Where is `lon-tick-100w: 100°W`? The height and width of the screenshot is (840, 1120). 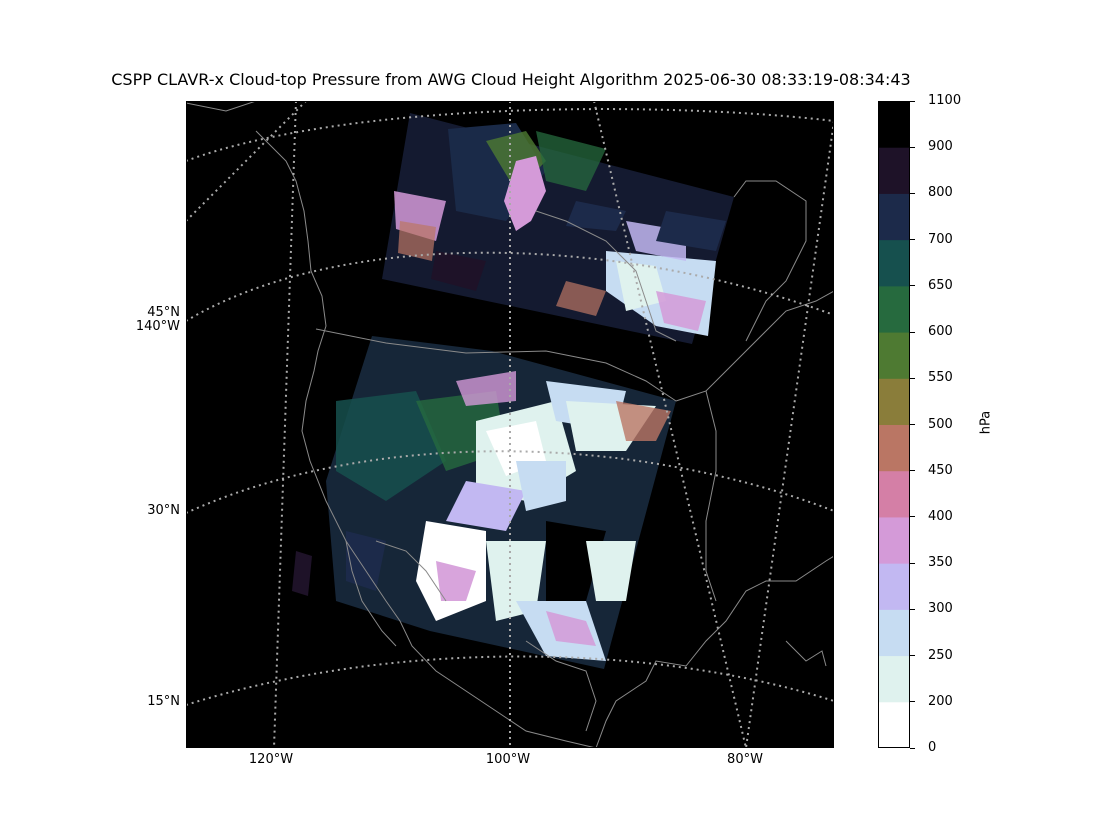
lon-tick-100w: 100°W is located at coordinates (508, 759).